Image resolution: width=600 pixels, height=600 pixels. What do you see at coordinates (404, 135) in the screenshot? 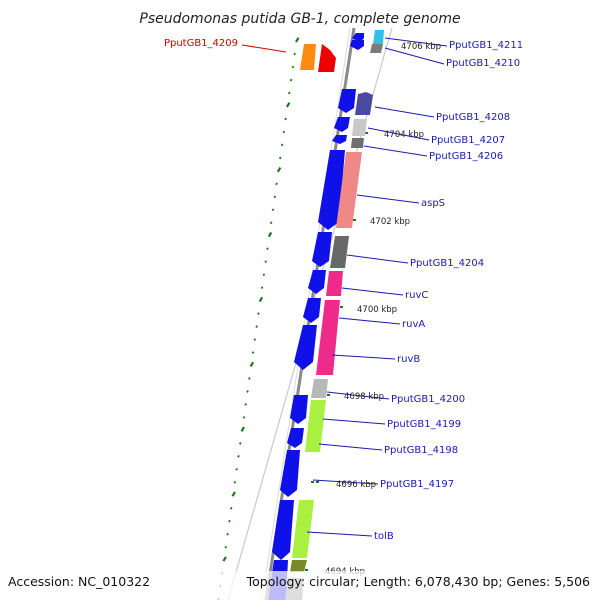
I see `kbp-label: 4704 kbp` at bounding box center [404, 135].